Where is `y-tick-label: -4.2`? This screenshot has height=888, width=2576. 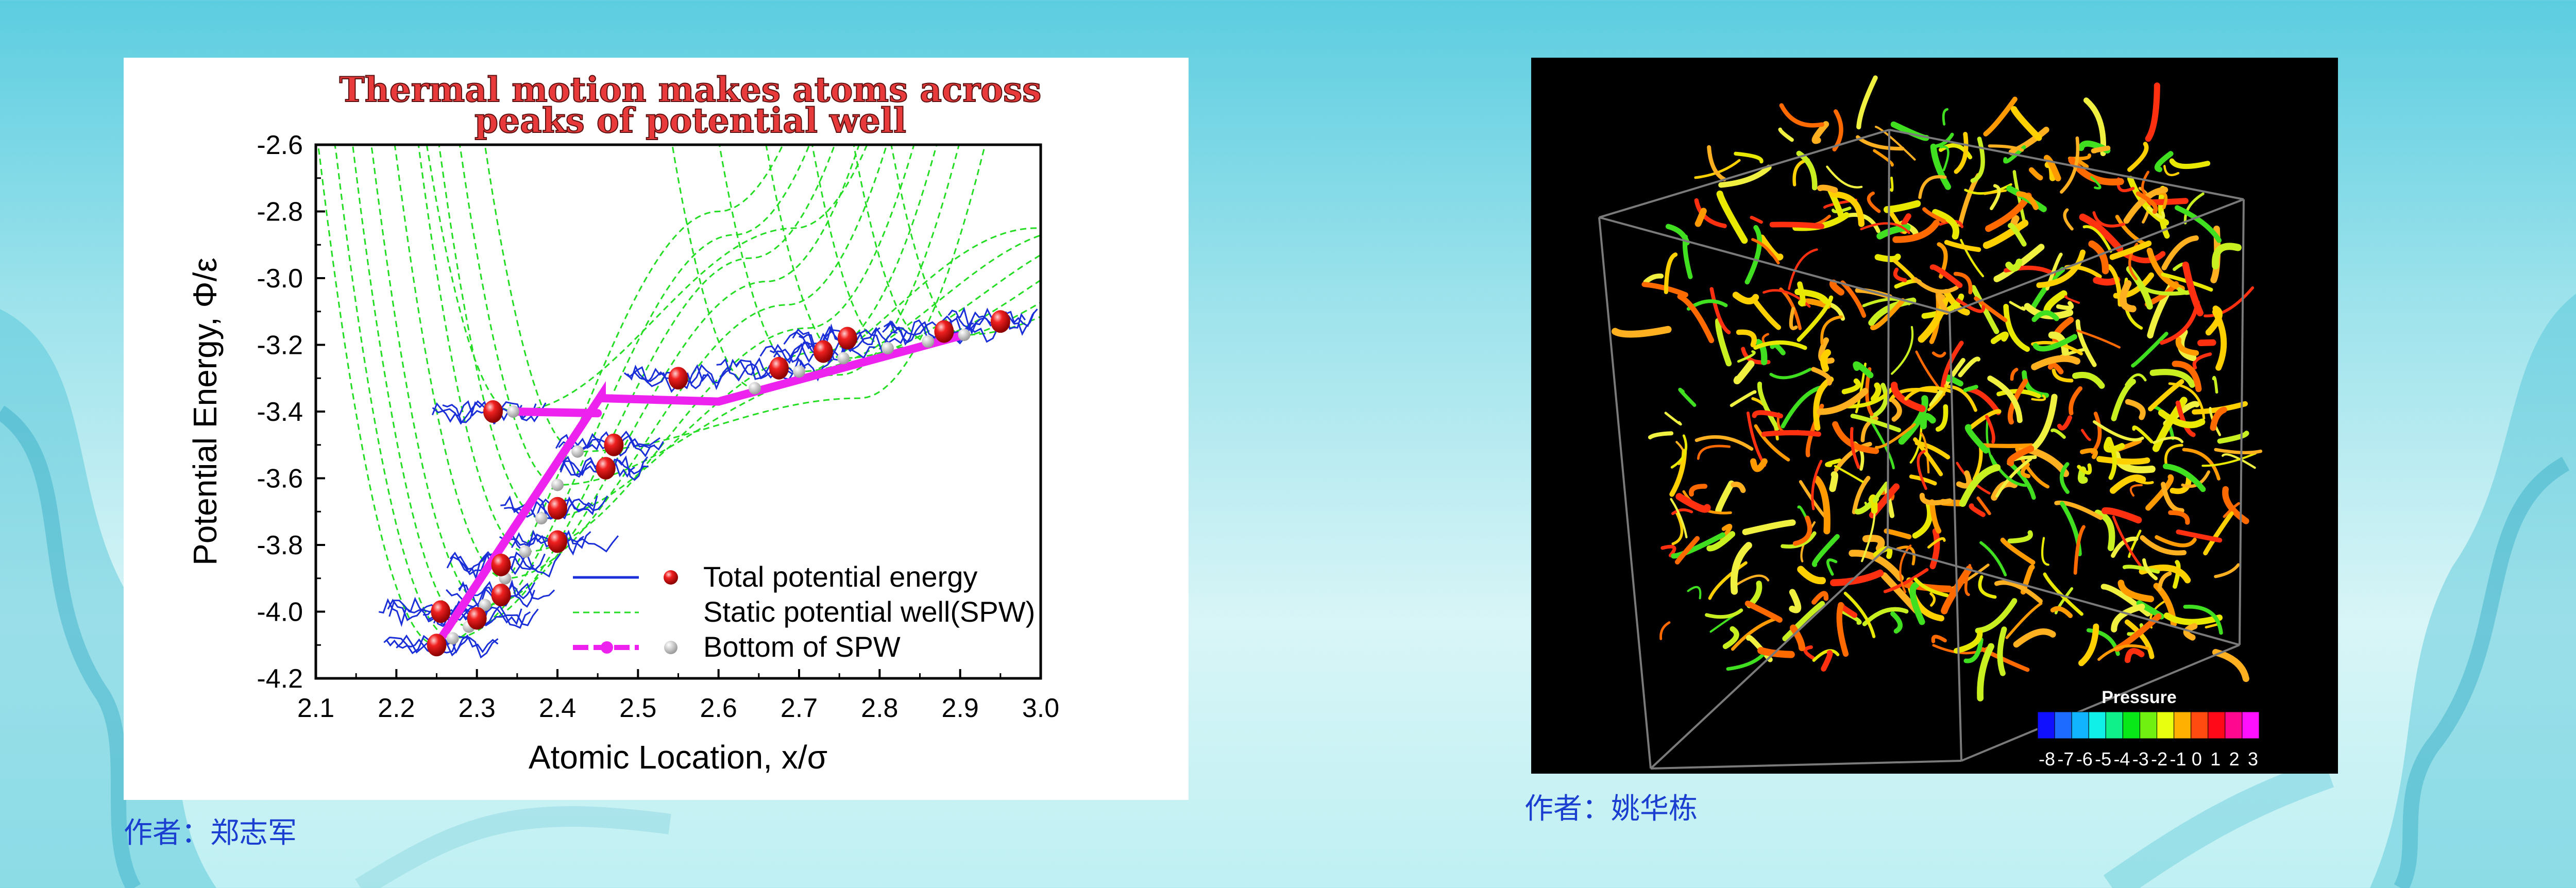
y-tick-label: -4.2 is located at coordinates (280, 679).